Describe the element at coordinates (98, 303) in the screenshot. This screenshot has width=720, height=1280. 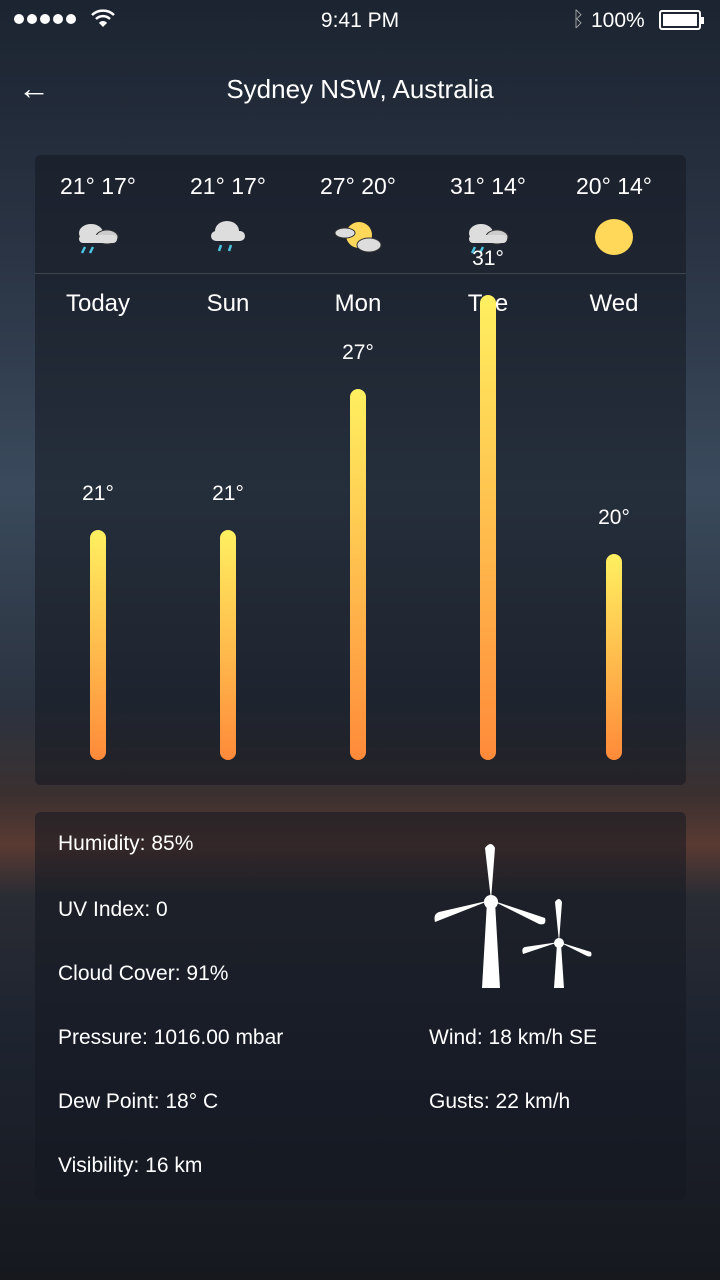
I see `day-label: Today` at that location.